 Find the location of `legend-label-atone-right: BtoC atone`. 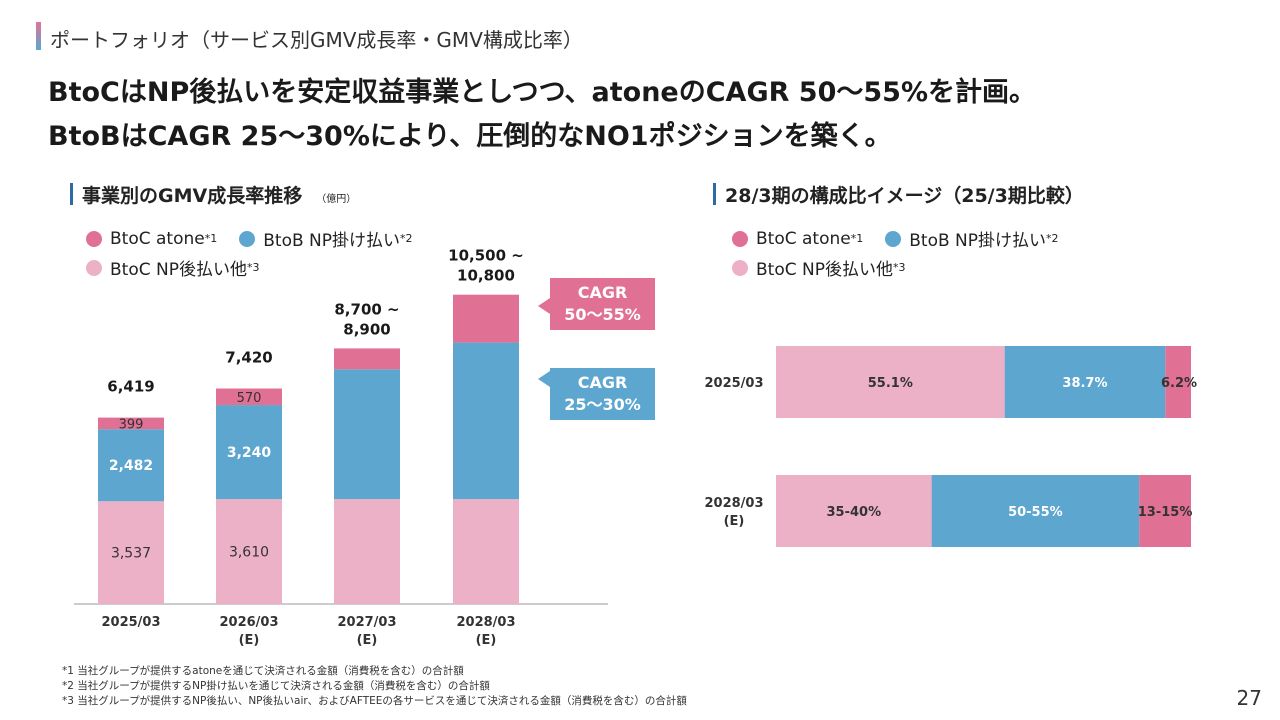

legend-label-atone-right: BtoC atone is located at coordinates (803, 238).